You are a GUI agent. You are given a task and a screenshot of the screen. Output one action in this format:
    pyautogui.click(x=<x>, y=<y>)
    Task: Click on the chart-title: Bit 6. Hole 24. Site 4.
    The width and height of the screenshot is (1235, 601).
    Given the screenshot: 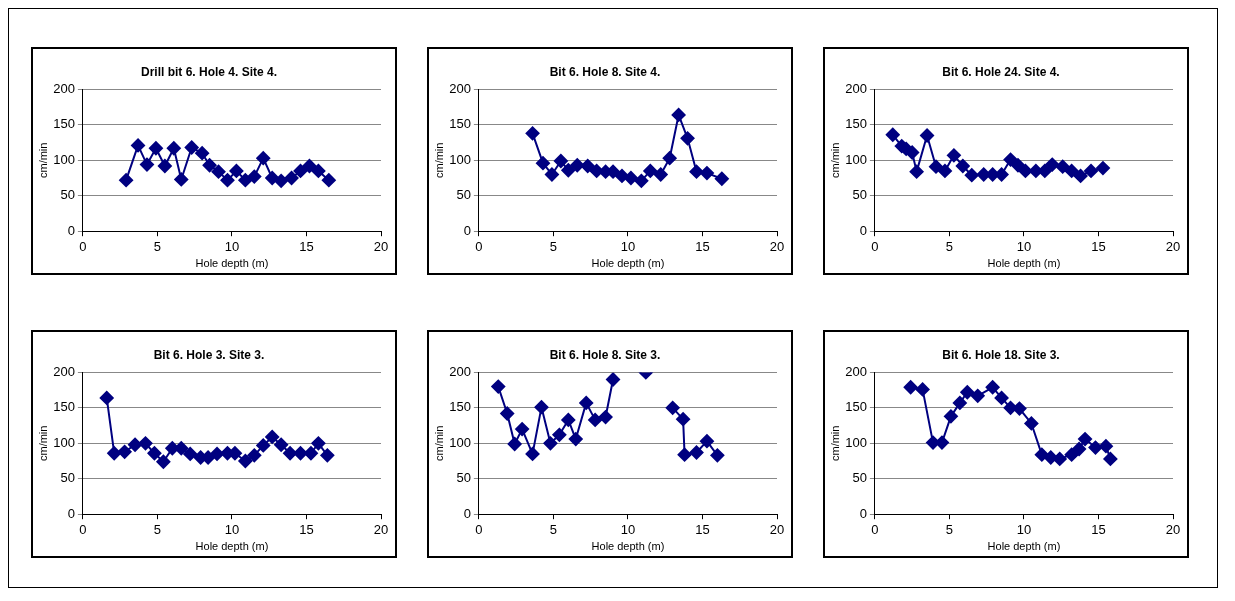 What is the action you would take?
    pyautogui.click(x=1001, y=71)
    